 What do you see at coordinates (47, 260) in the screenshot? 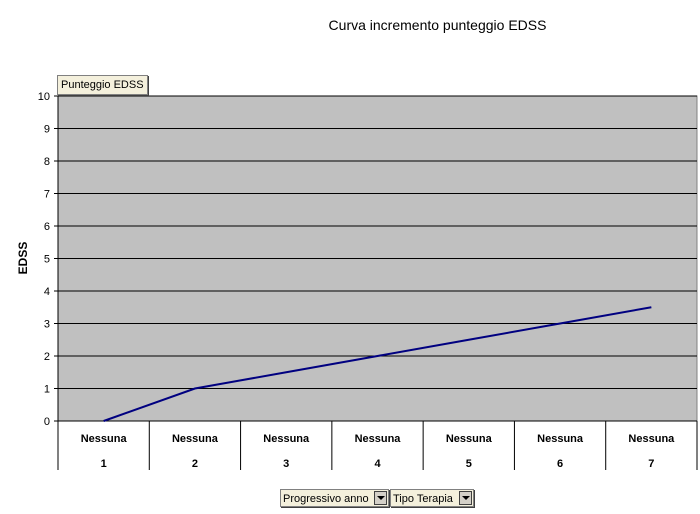
I see `y-tick-label: 5` at bounding box center [47, 260].